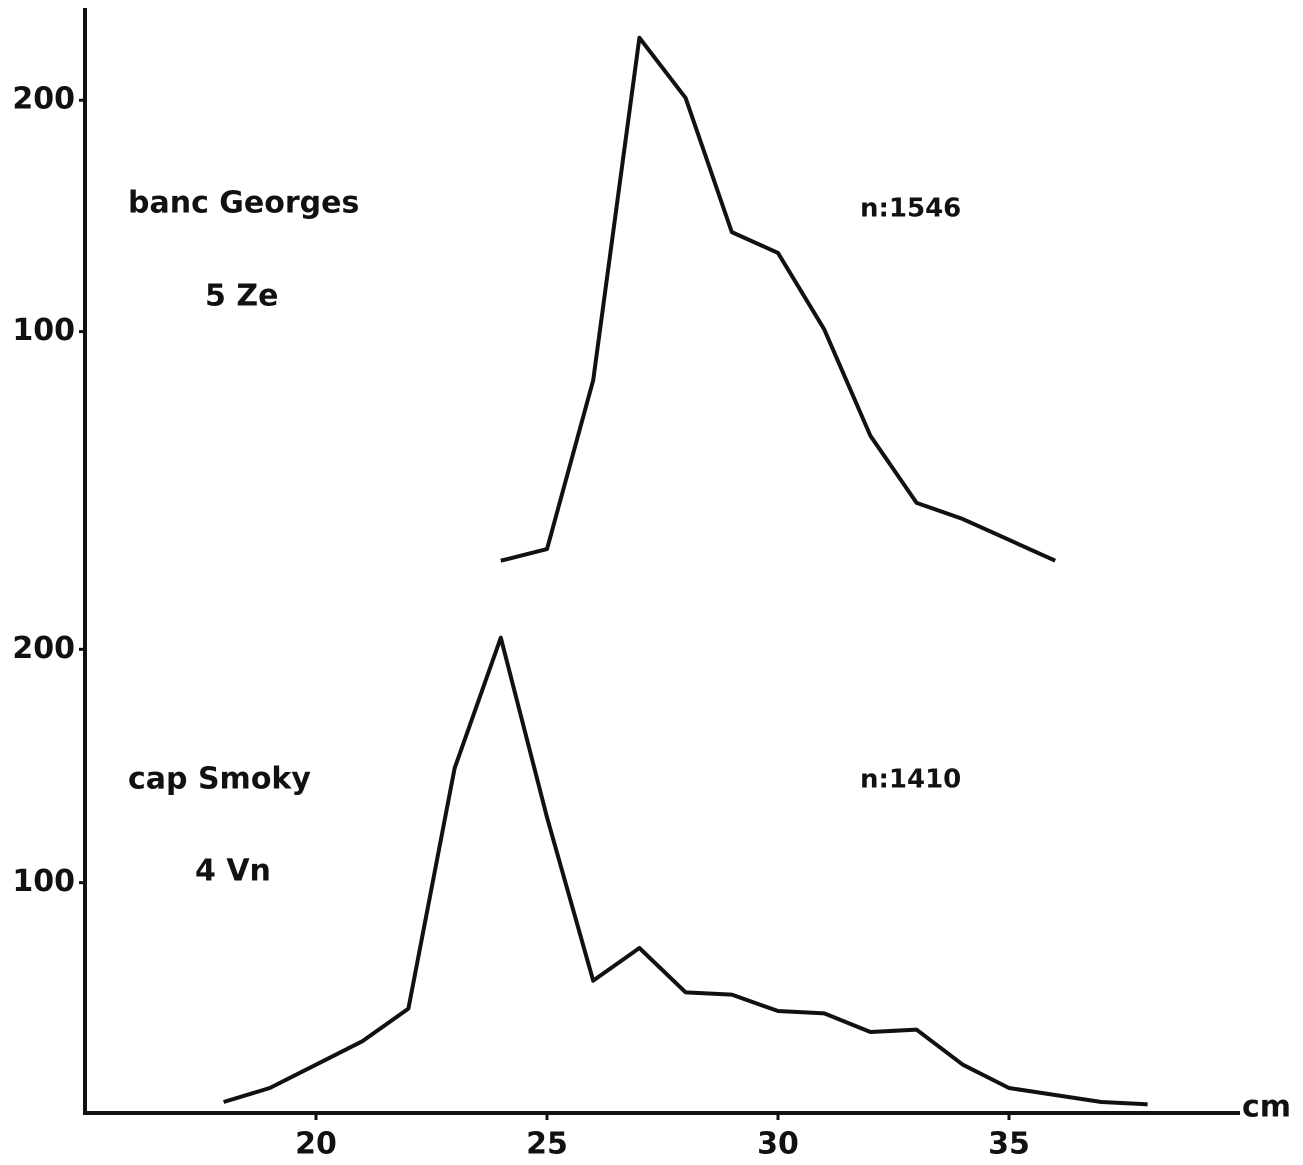  What do you see at coordinates (243, 203) in the screenshot?
I see `annotation: banc Georges` at bounding box center [243, 203].